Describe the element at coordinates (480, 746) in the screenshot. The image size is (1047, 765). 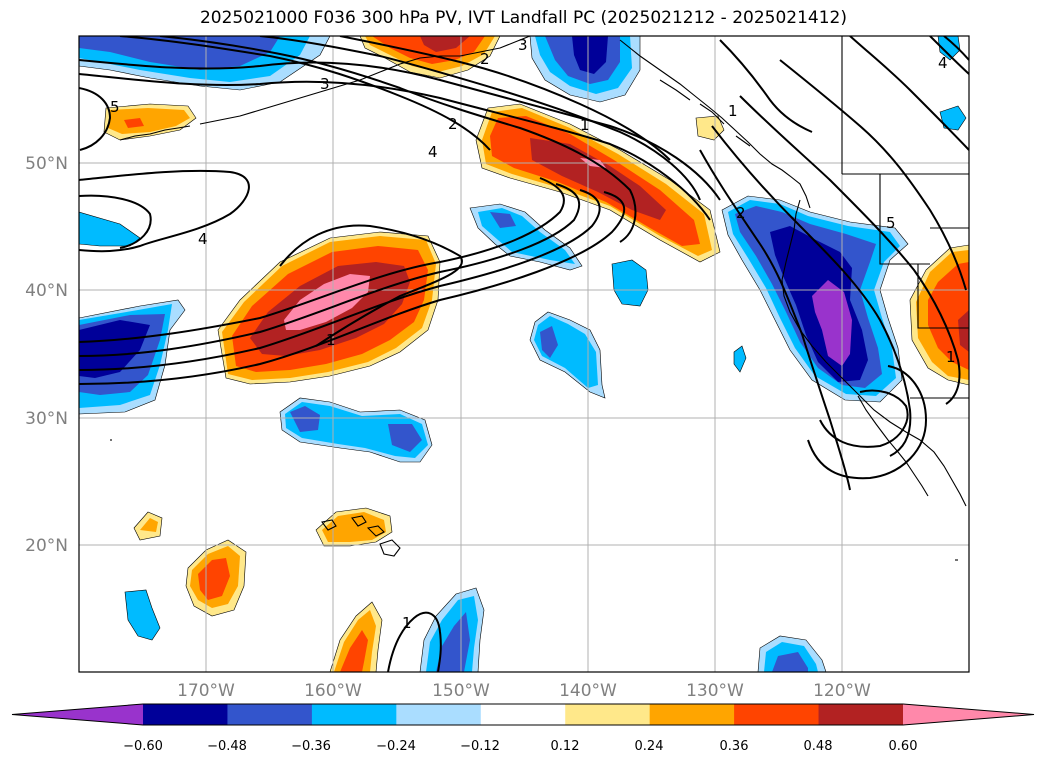
I see `colorbar-tick-label: −0.12` at that location.